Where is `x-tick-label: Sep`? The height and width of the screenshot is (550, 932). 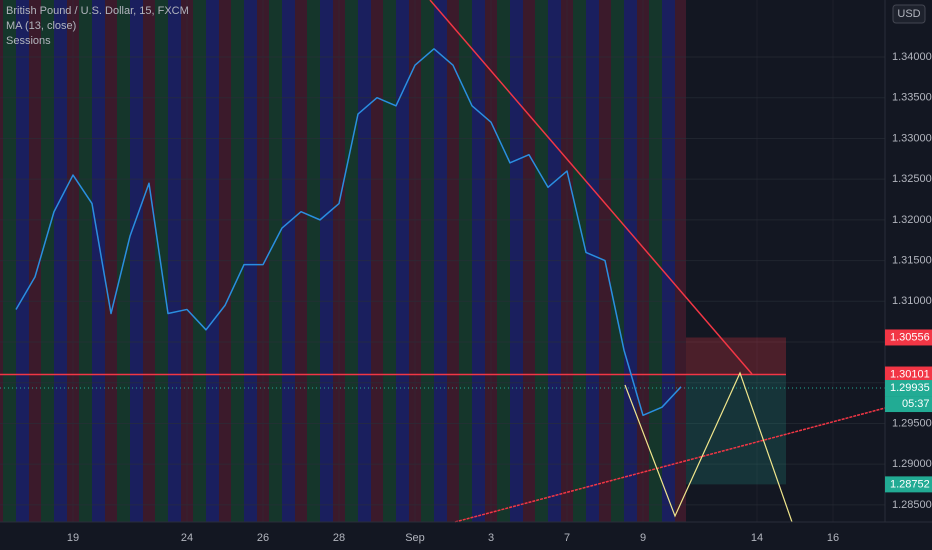 x-tick-label: Sep is located at coordinates (415, 538).